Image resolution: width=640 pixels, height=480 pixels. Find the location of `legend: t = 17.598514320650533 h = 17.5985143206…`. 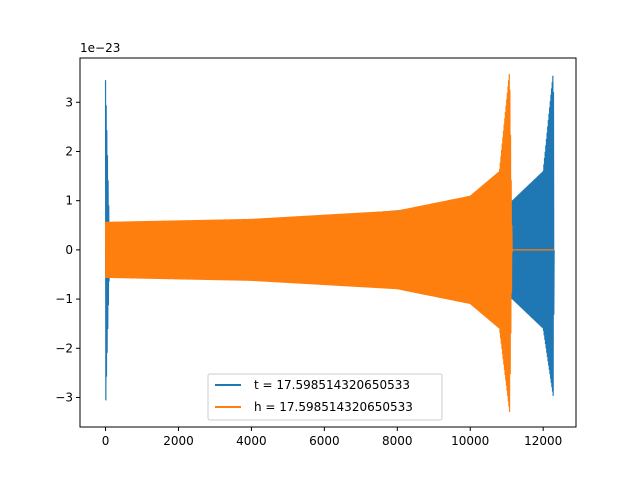

legend: t = 17.598514320650533 h = 17.5985143206… is located at coordinates (325, 397).